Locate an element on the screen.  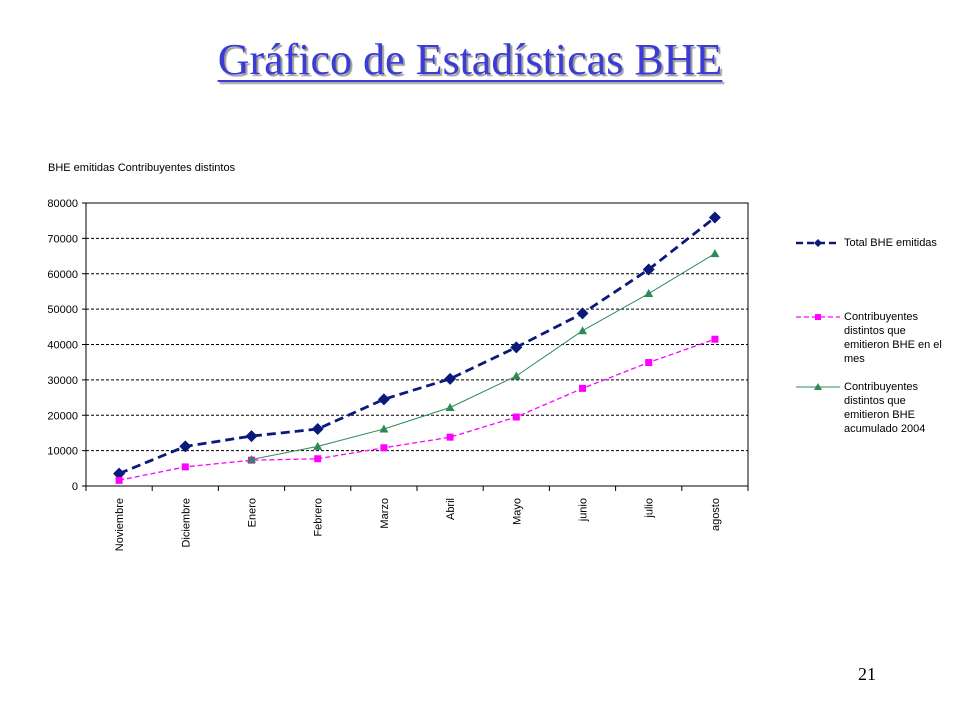
x-tick-label: Diciembre is located at coordinates (186, 523).